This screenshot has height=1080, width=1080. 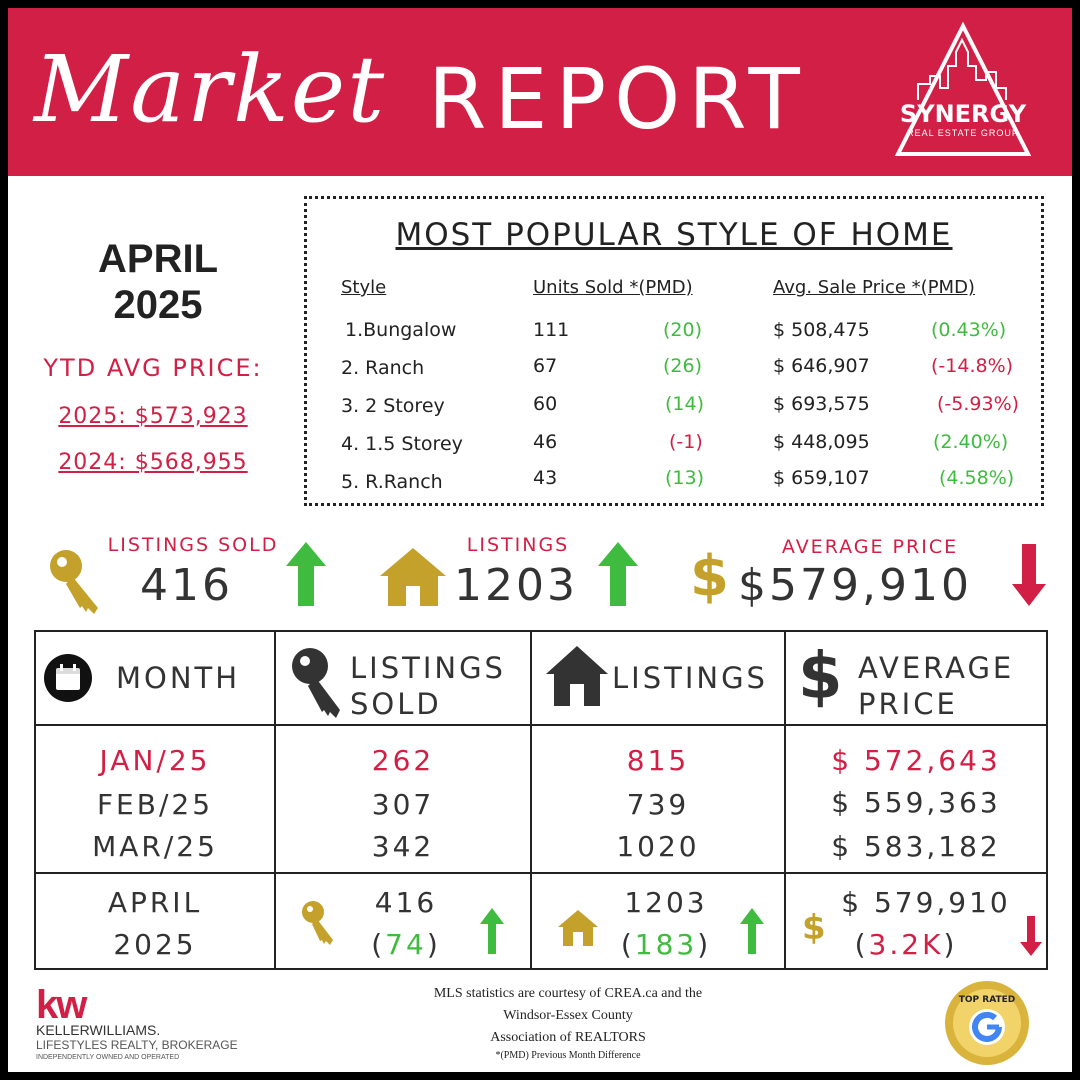 I want to click on avg-cell: $ 572,643, so click(x=916, y=760).